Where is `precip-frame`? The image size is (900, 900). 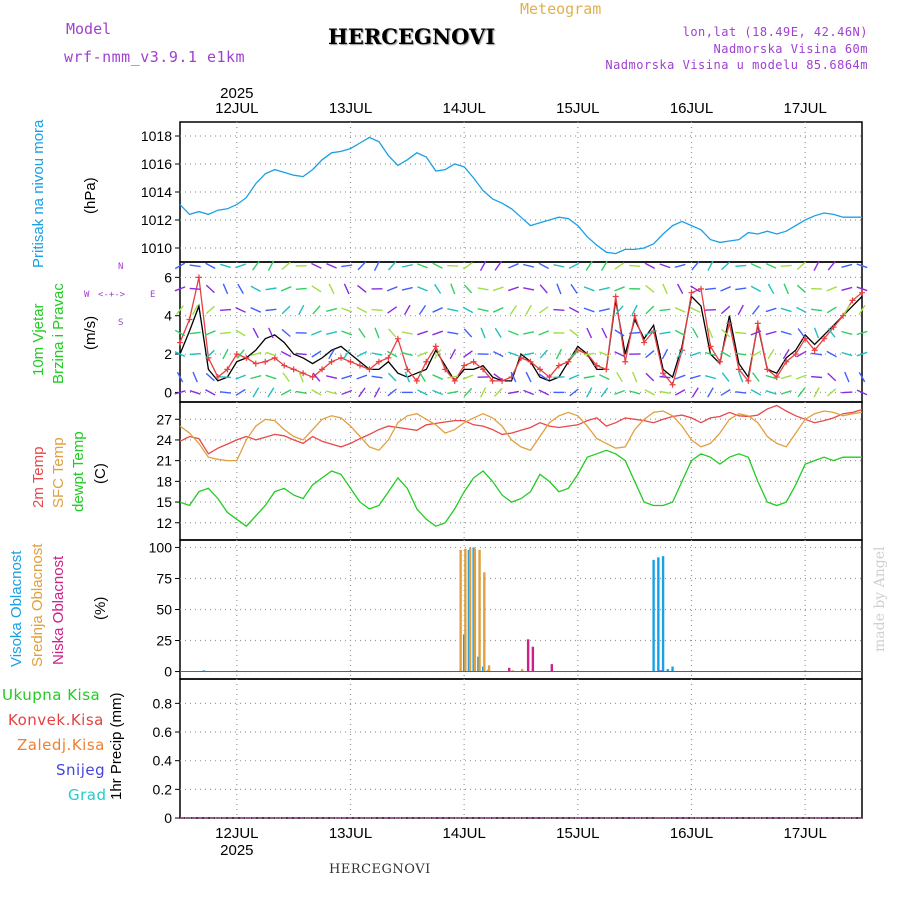 precip-frame is located at coordinates (521, 748).